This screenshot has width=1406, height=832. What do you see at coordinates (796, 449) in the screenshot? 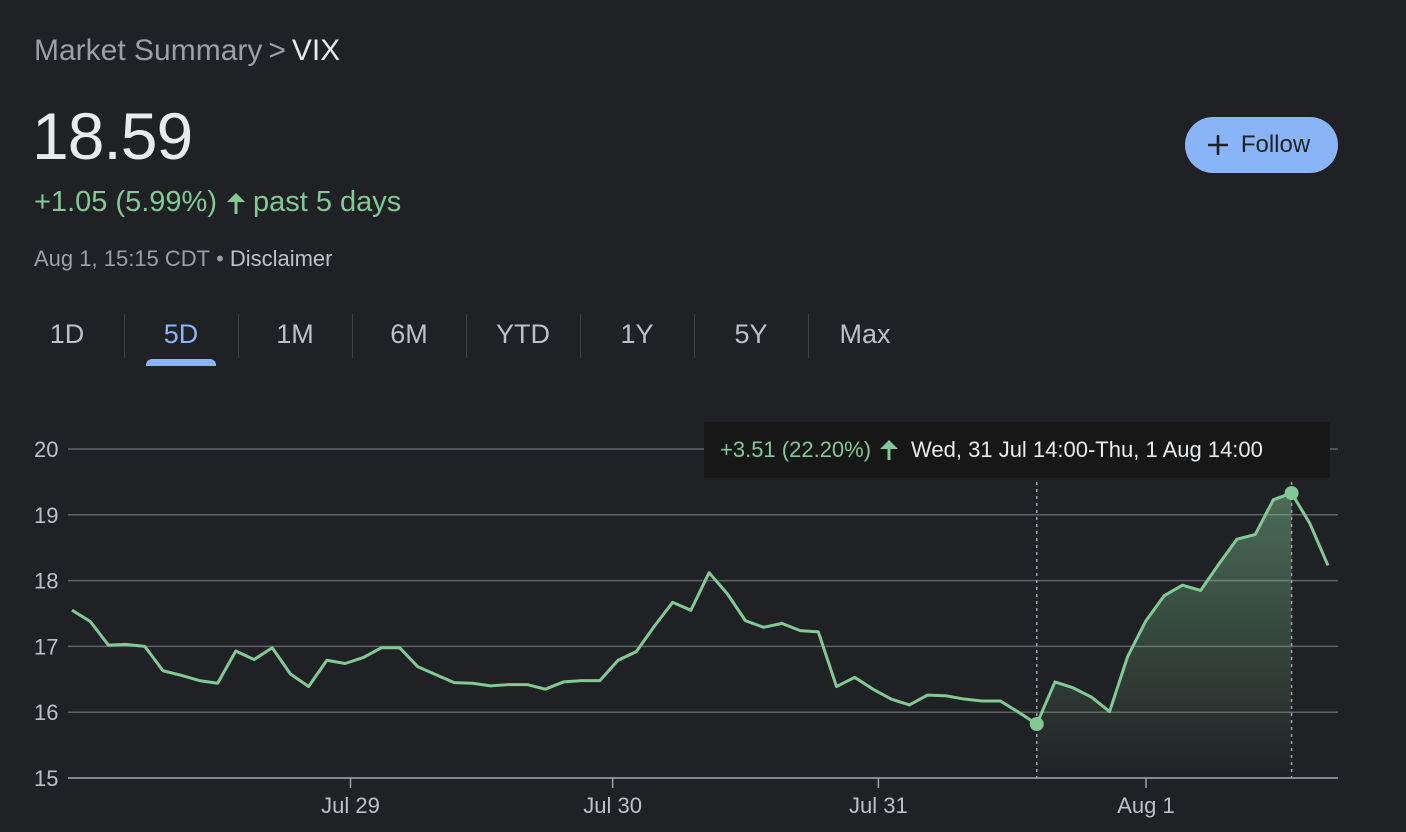
I see `tooltip-change-value: +3.51 (22.20%)` at bounding box center [796, 449].